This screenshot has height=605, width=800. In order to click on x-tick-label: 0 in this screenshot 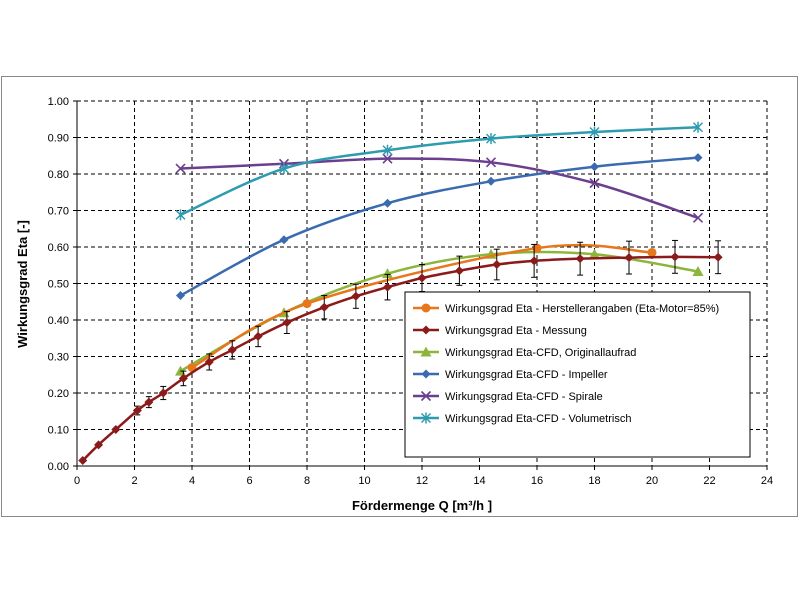, I will do `click(77, 481)`.